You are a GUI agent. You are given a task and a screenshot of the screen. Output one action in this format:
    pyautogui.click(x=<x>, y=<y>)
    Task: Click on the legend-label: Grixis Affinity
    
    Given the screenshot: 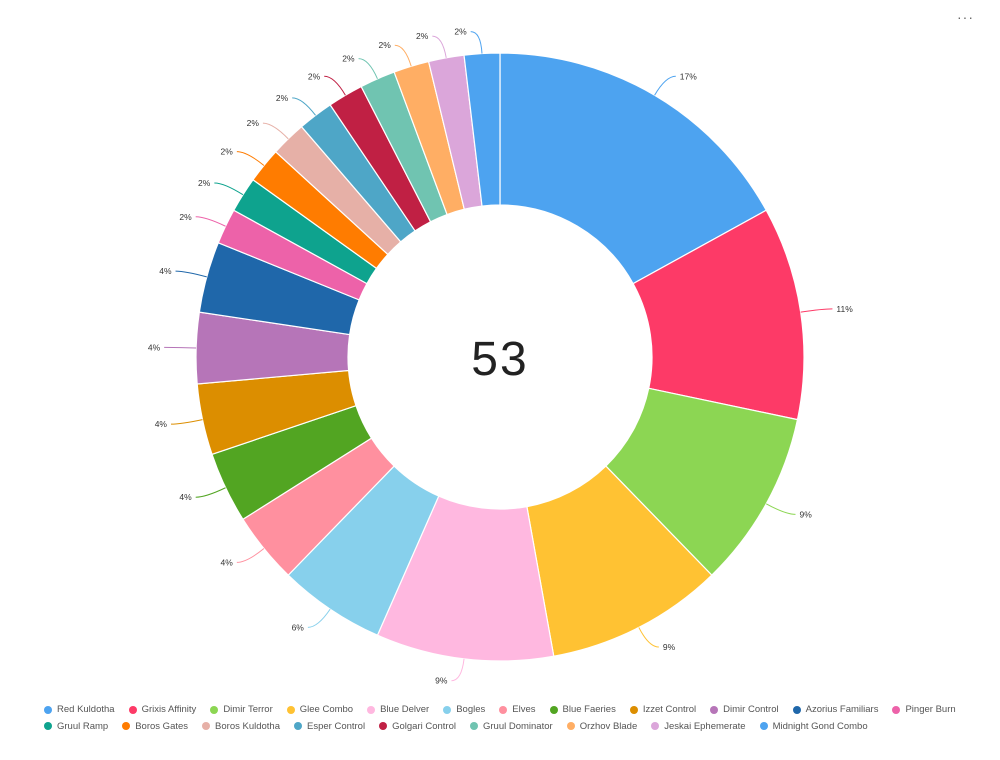 What is the action you would take?
    pyautogui.click(x=169, y=709)
    